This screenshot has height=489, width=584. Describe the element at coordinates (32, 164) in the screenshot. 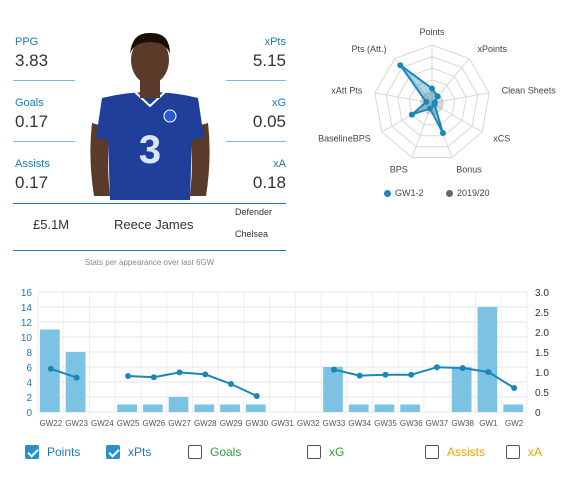

I see `assists-label: Assists` at that location.